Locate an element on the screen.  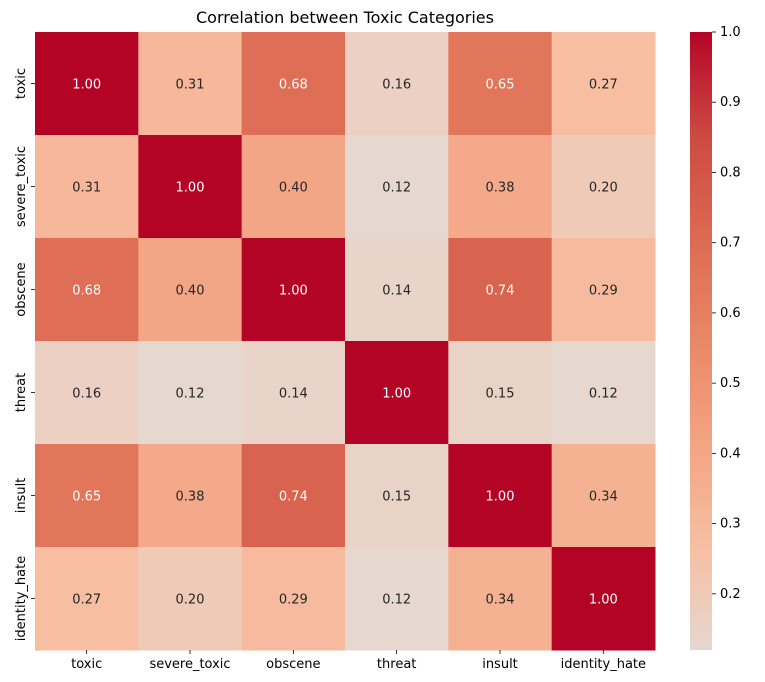
colorbar-tick-label: 0.6 is located at coordinates (730, 313).